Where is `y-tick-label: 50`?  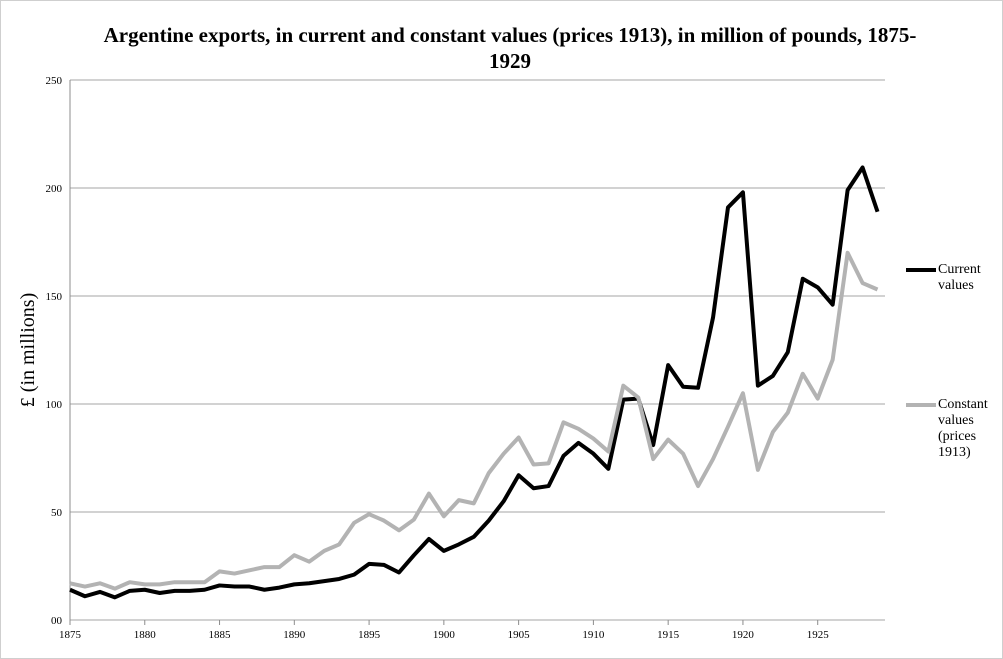 y-tick-label: 50 is located at coordinates (57, 513).